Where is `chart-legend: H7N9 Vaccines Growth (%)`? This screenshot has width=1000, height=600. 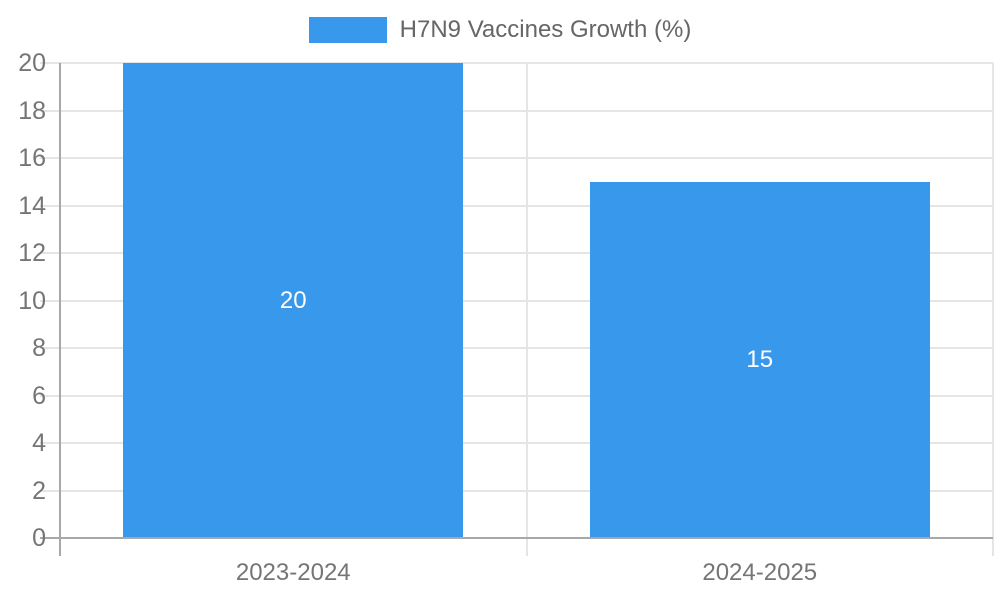
chart-legend: H7N9 Vaccines Growth (%) is located at coordinates (500, 30).